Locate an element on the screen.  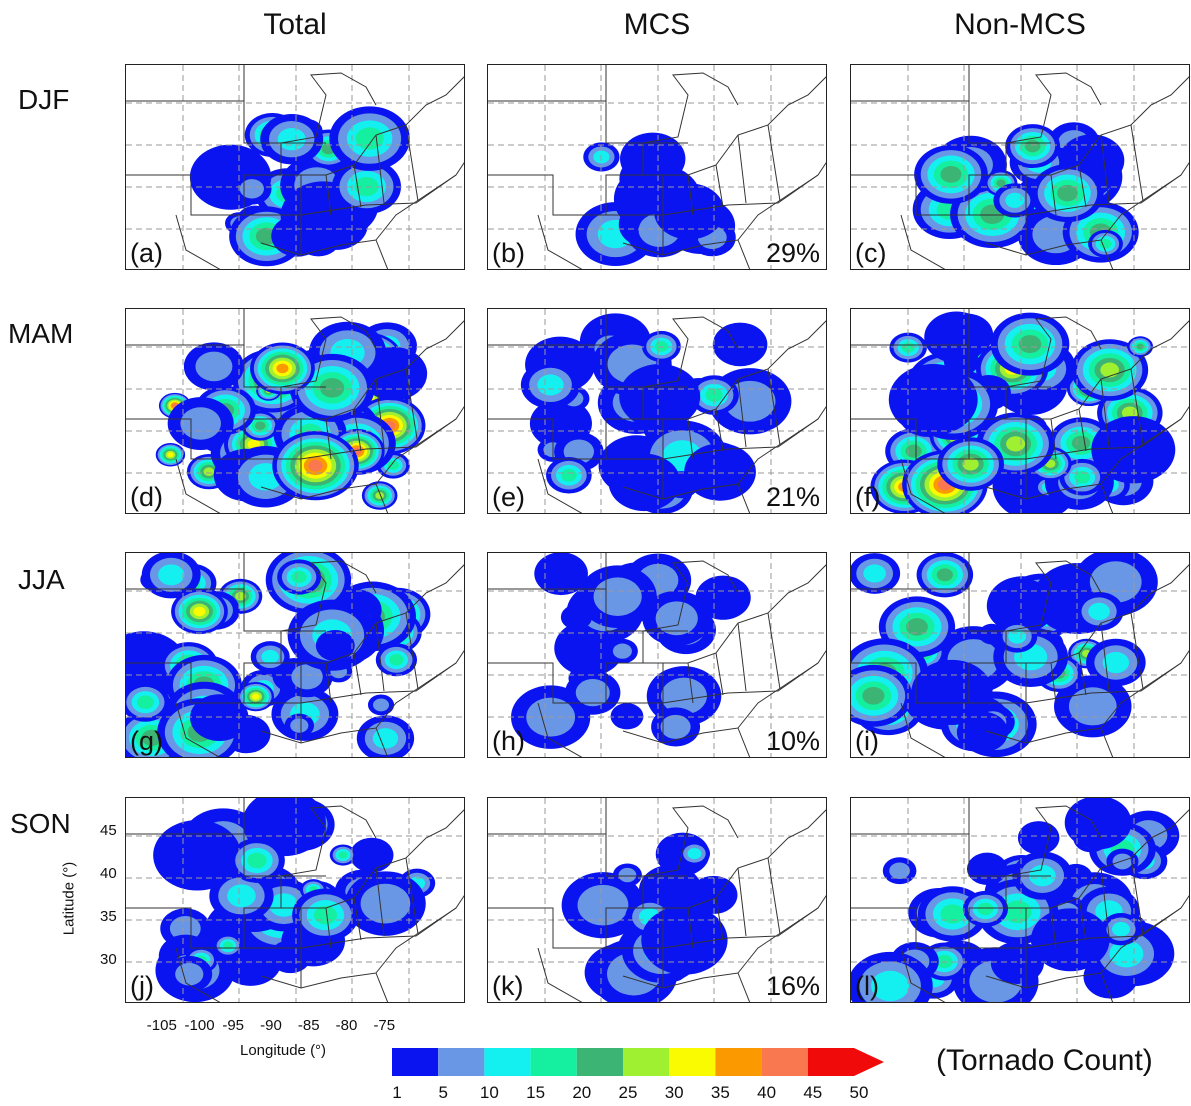
panel-percent: 21% is located at coordinates (792, 497).